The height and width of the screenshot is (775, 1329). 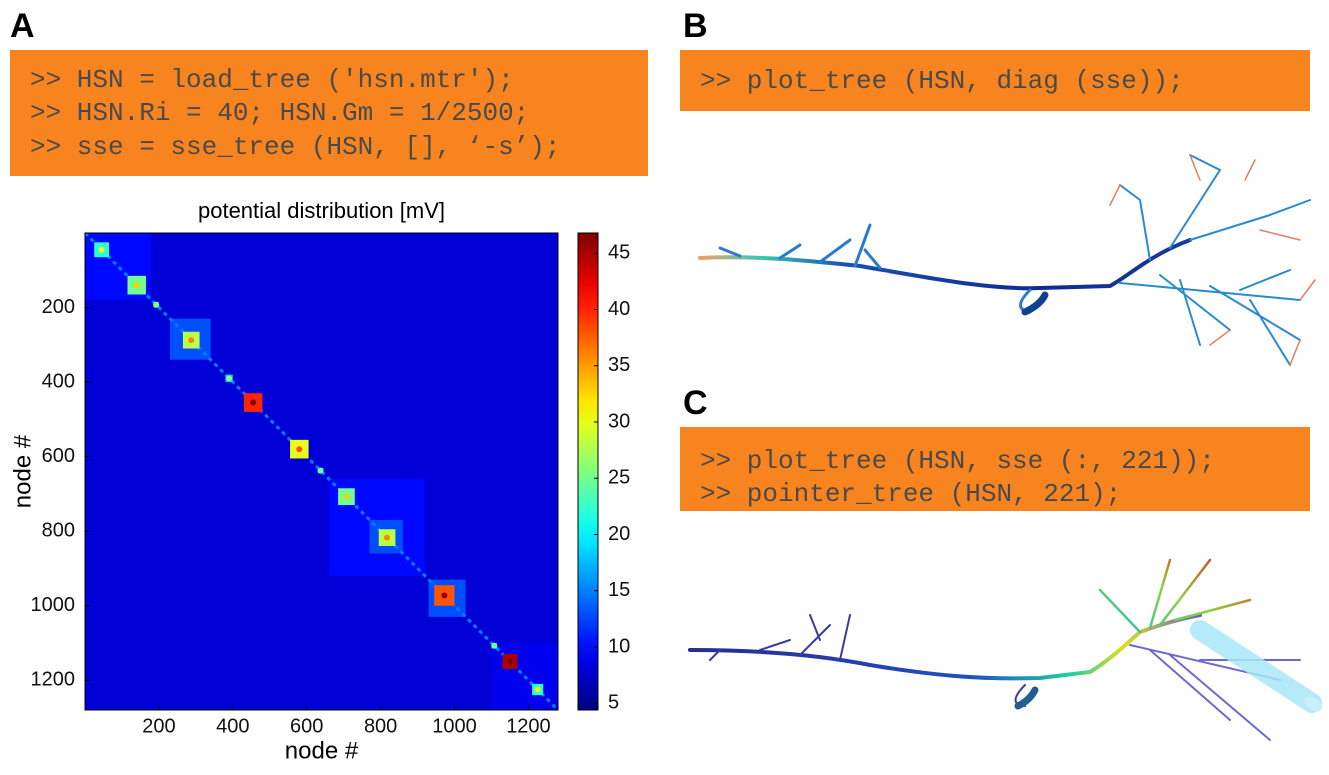 I want to click on x-axis-label: node #, so click(x=322, y=750).